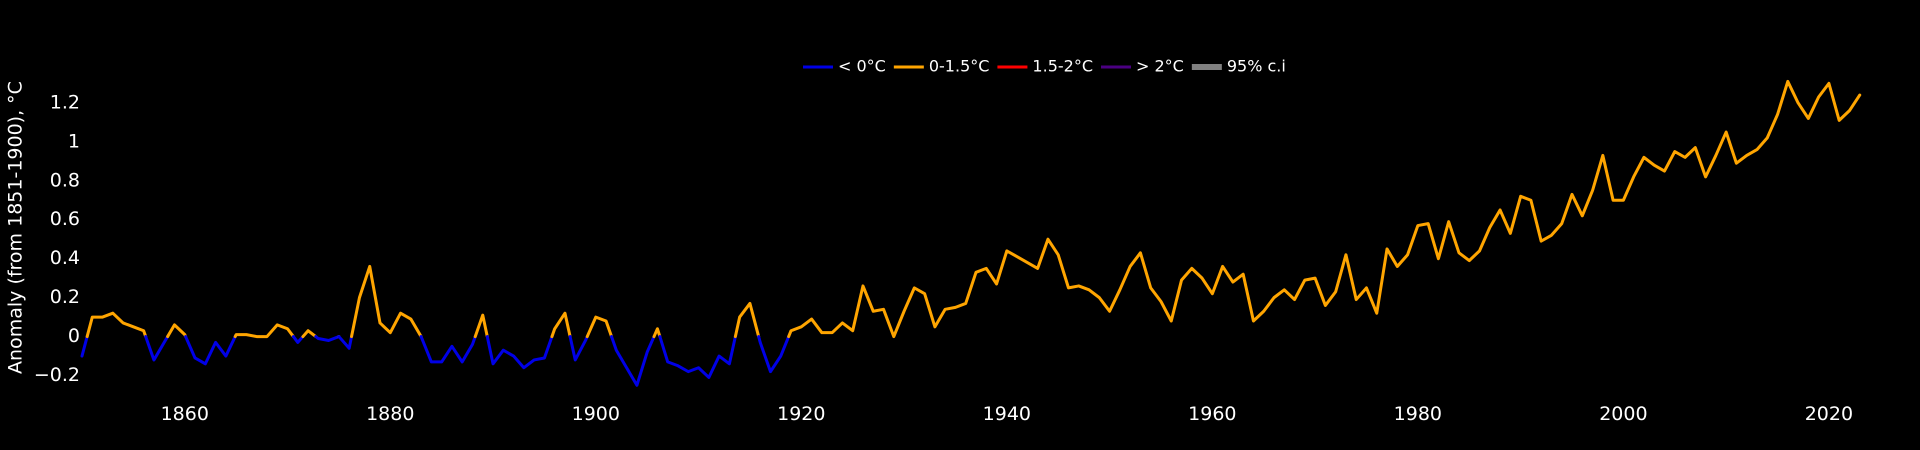  Describe the element at coordinates (74, 336) in the screenshot. I see `y-tick-label: 0` at that location.